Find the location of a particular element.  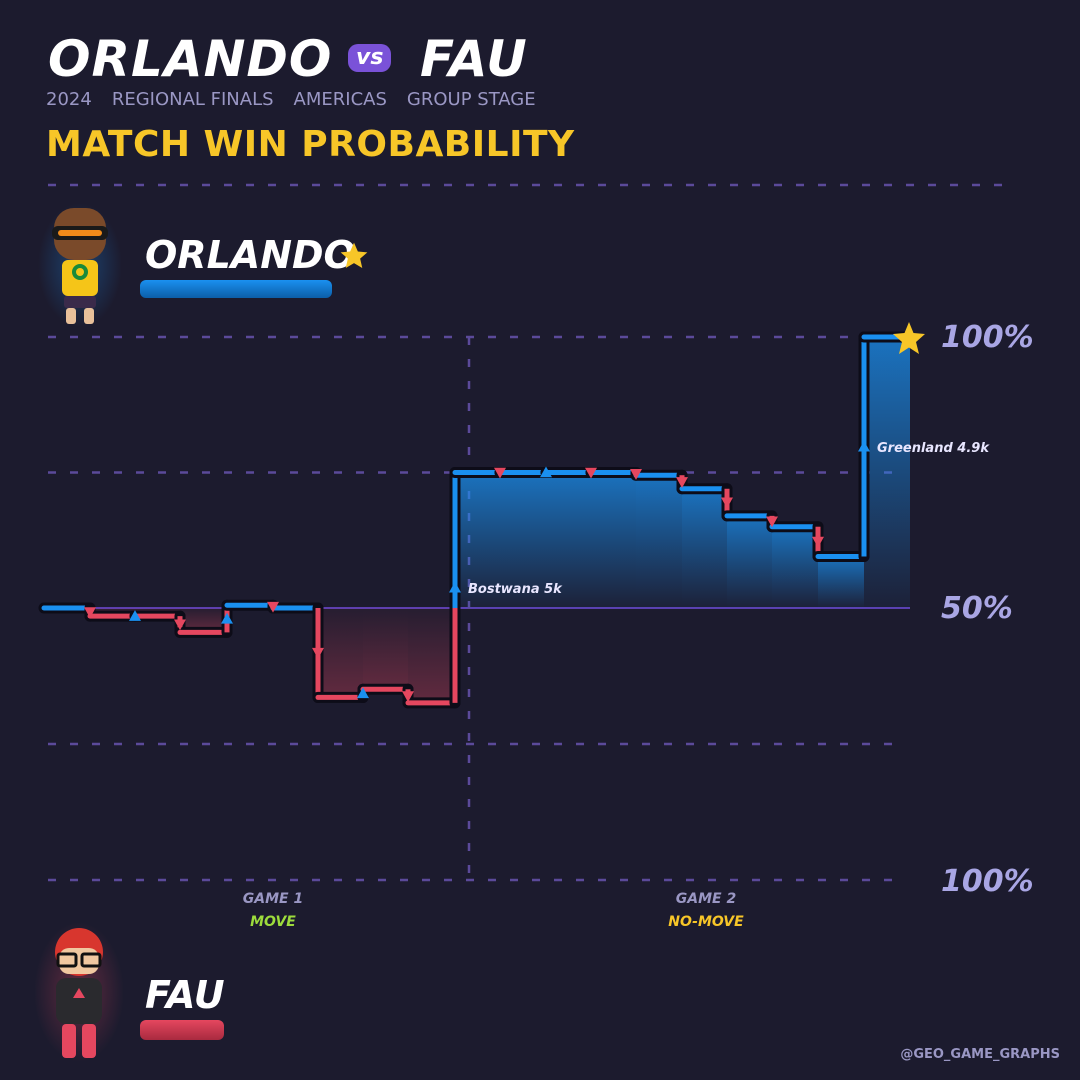

event-label: REGIONAL FINALS is located at coordinates (192, 99).